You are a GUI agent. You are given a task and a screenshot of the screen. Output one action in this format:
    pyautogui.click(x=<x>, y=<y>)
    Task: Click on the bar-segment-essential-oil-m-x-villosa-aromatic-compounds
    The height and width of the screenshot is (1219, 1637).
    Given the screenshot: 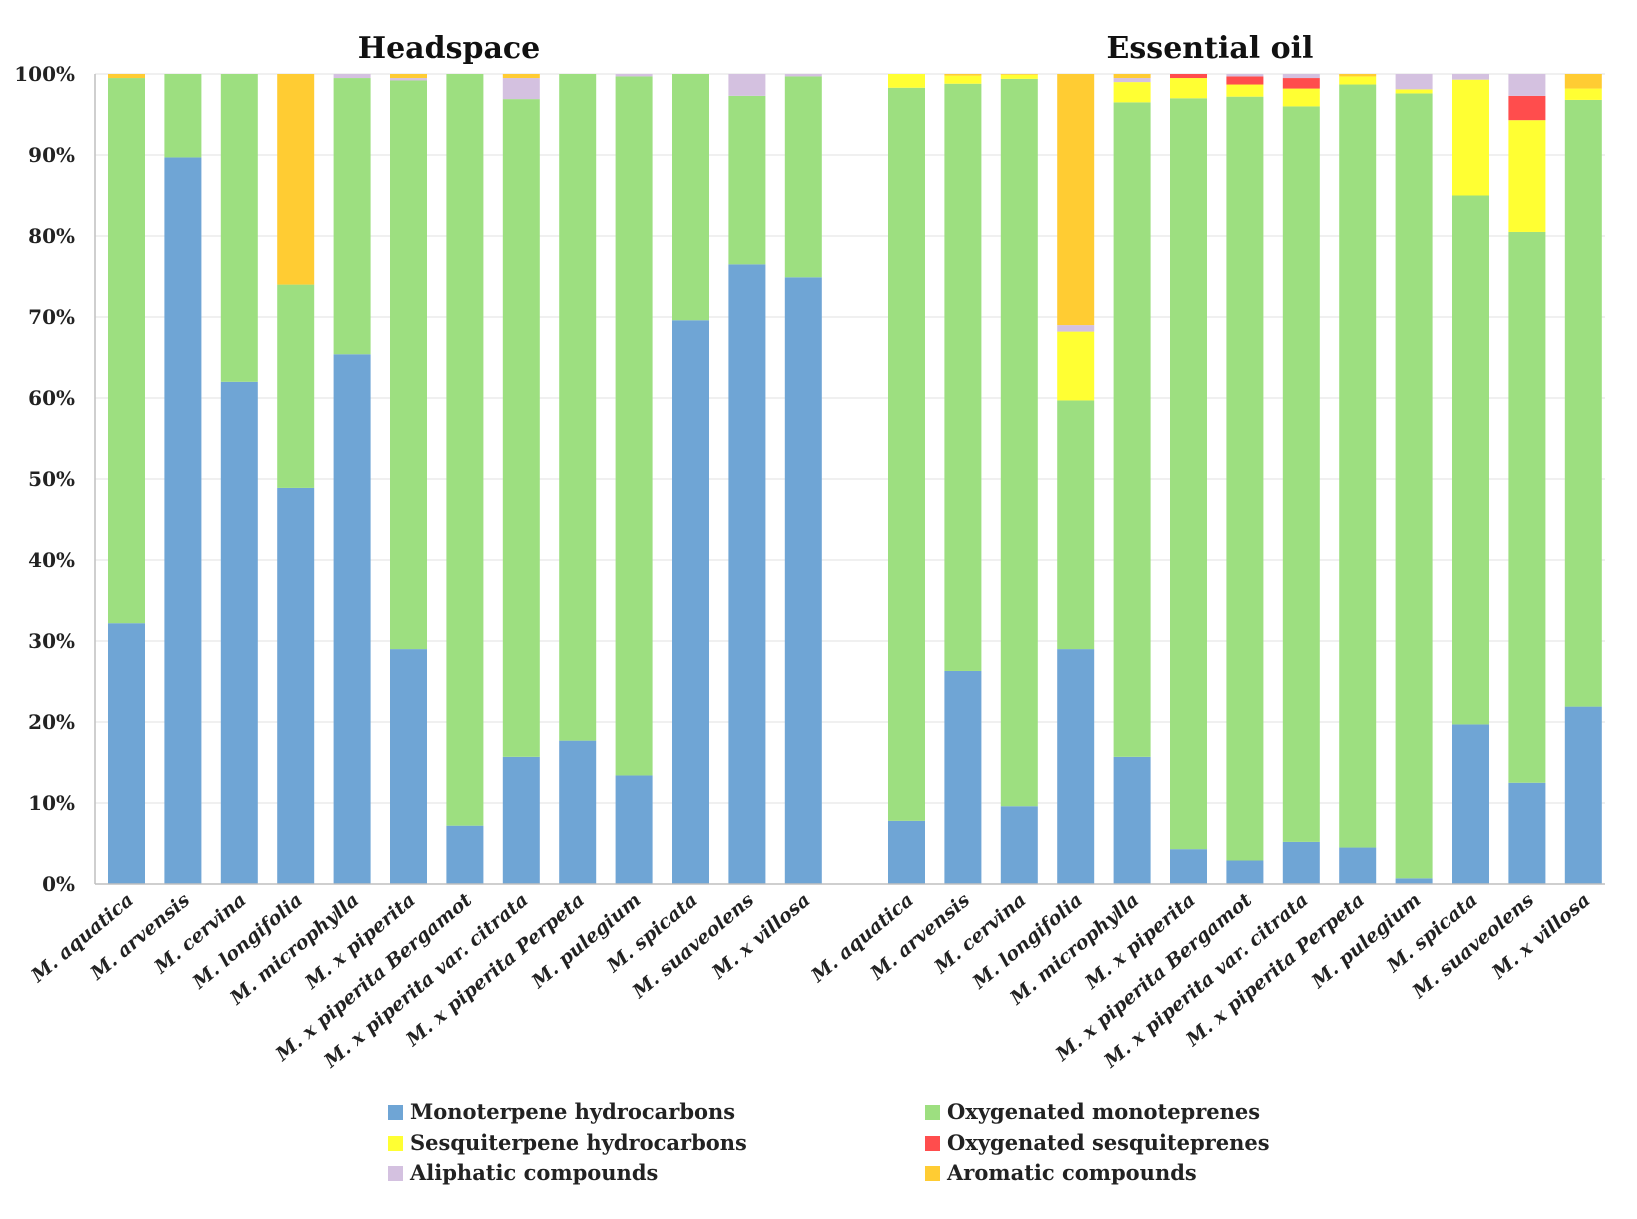 What is the action you would take?
    pyautogui.click(x=1583, y=81)
    